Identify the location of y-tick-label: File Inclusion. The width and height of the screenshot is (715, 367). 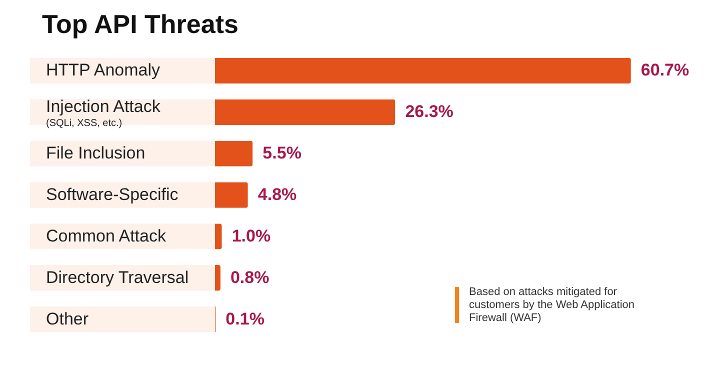
(96, 153).